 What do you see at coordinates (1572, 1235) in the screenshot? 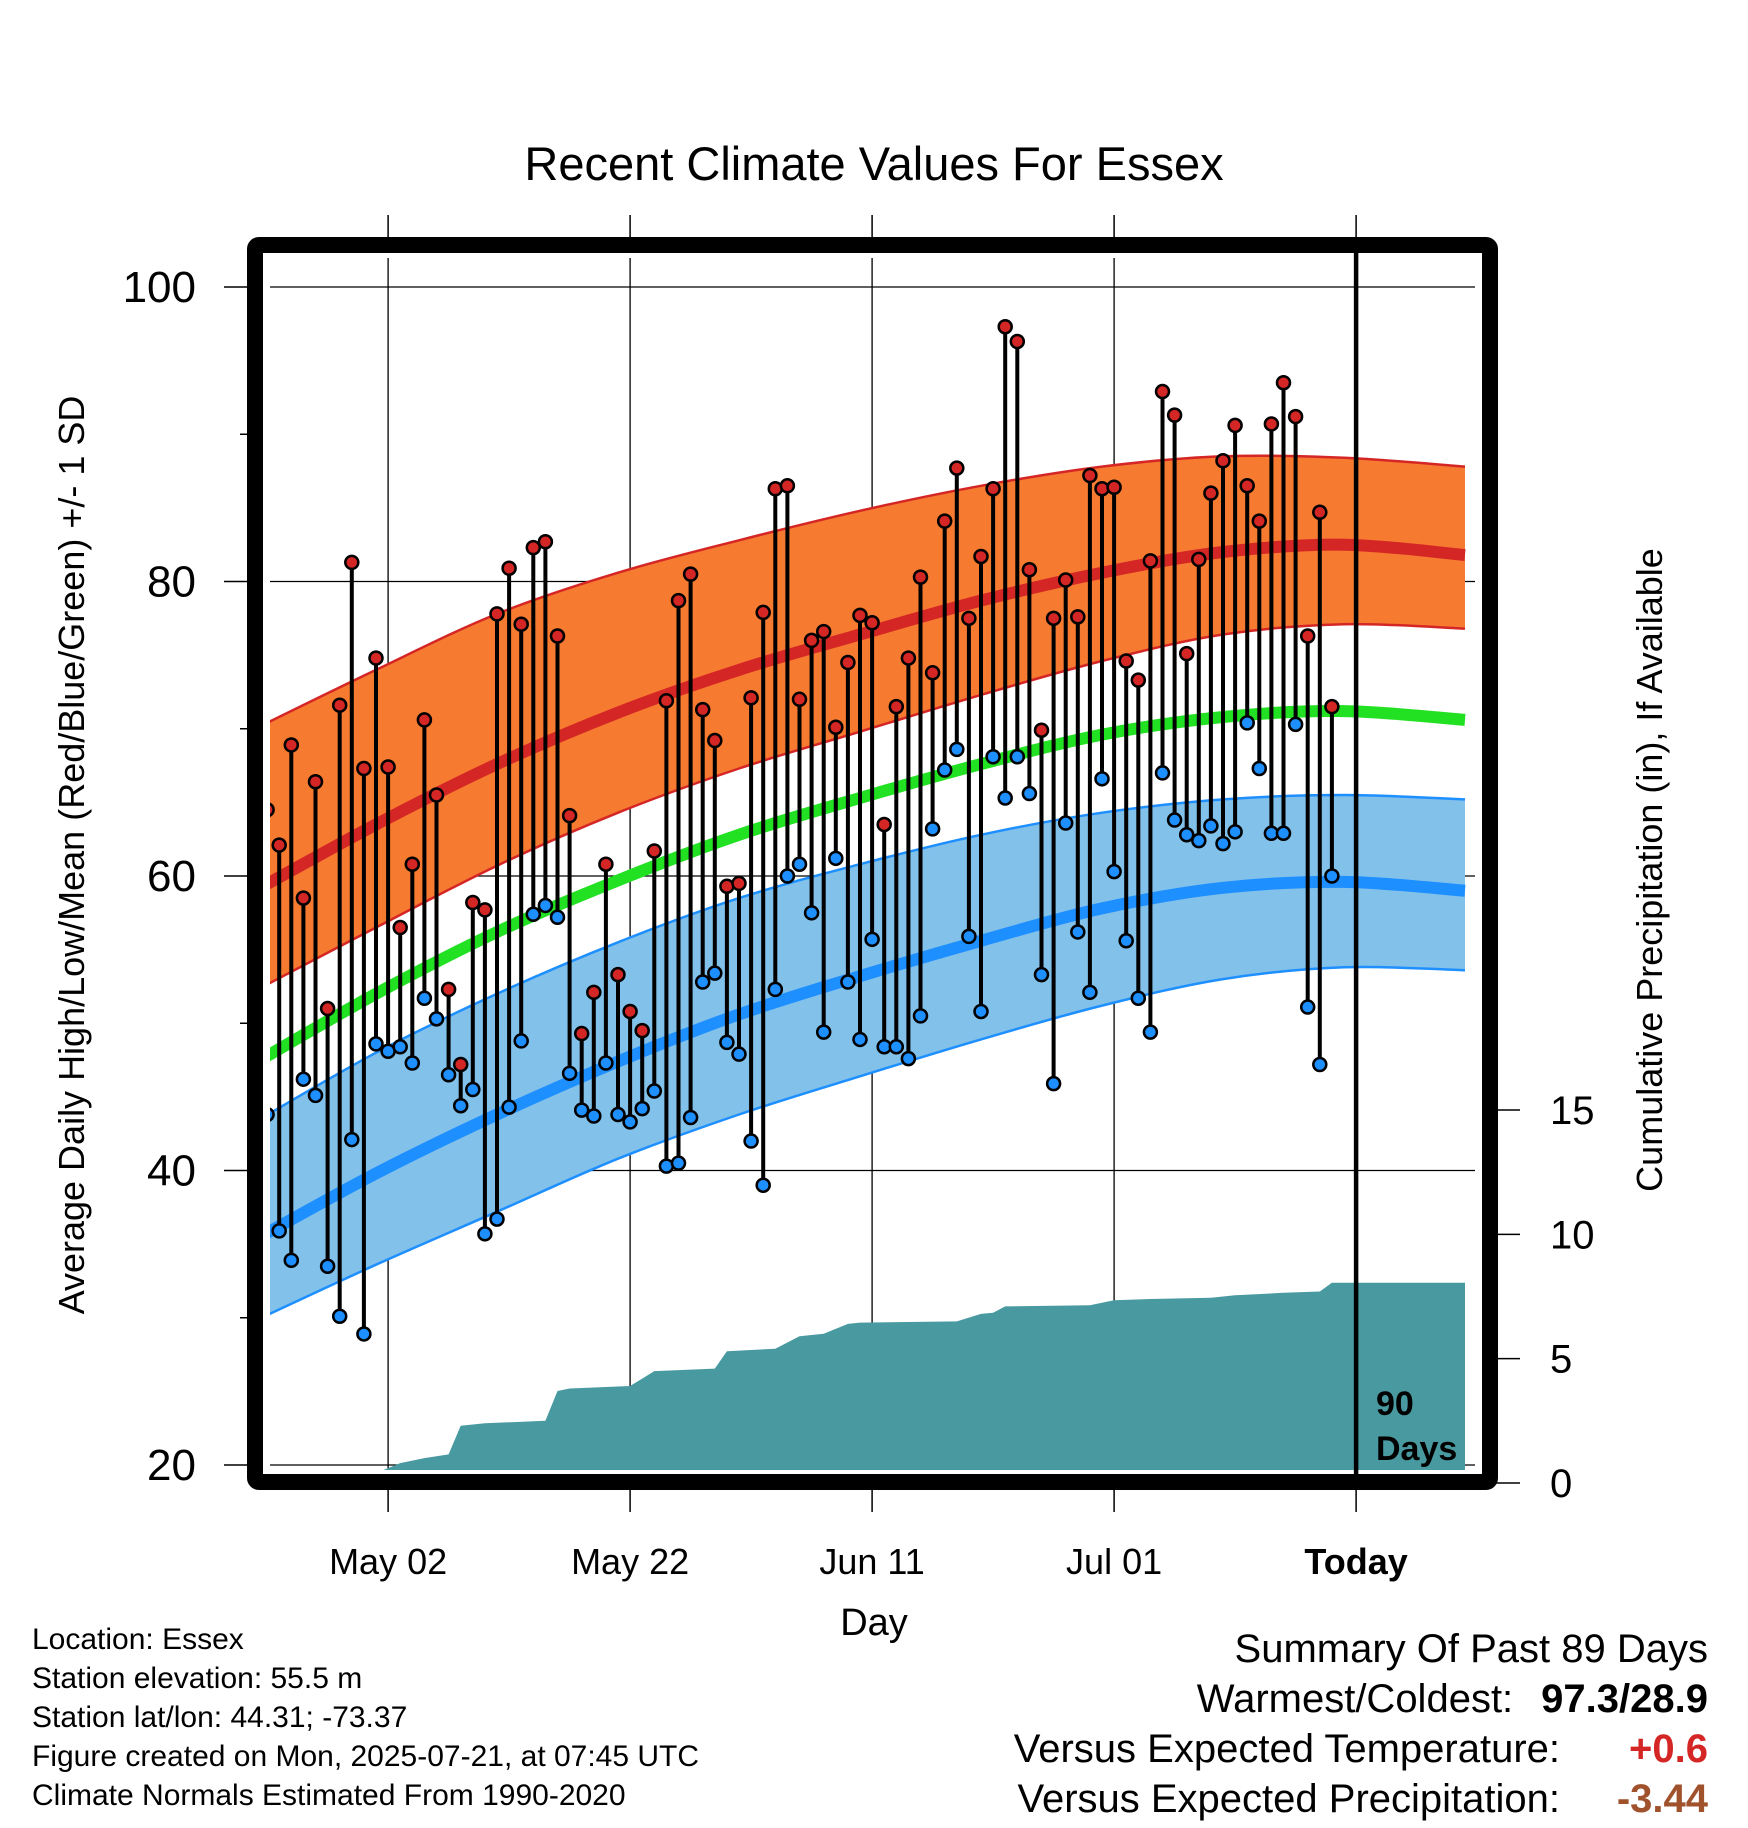
I see `y2-tick-label: 10` at bounding box center [1572, 1235].